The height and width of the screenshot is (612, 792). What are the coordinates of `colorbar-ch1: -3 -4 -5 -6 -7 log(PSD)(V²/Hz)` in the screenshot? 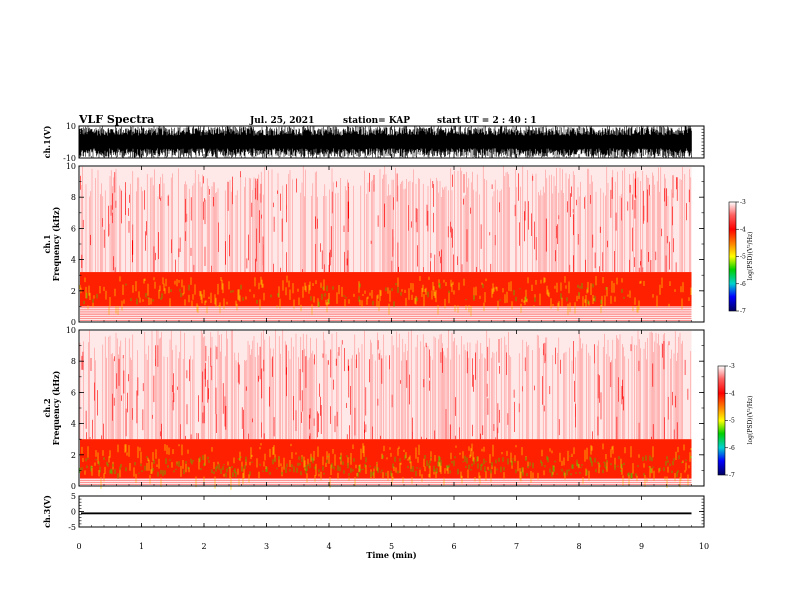 It's located at (741, 257).